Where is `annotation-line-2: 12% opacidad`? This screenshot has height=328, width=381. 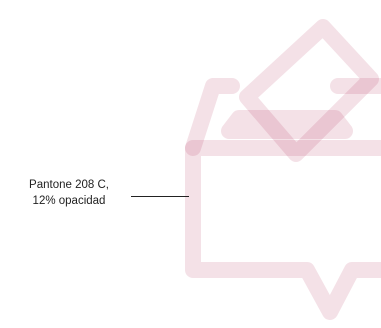 annotation-line-2: 12% opacidad is located at coordinates (69, 201).